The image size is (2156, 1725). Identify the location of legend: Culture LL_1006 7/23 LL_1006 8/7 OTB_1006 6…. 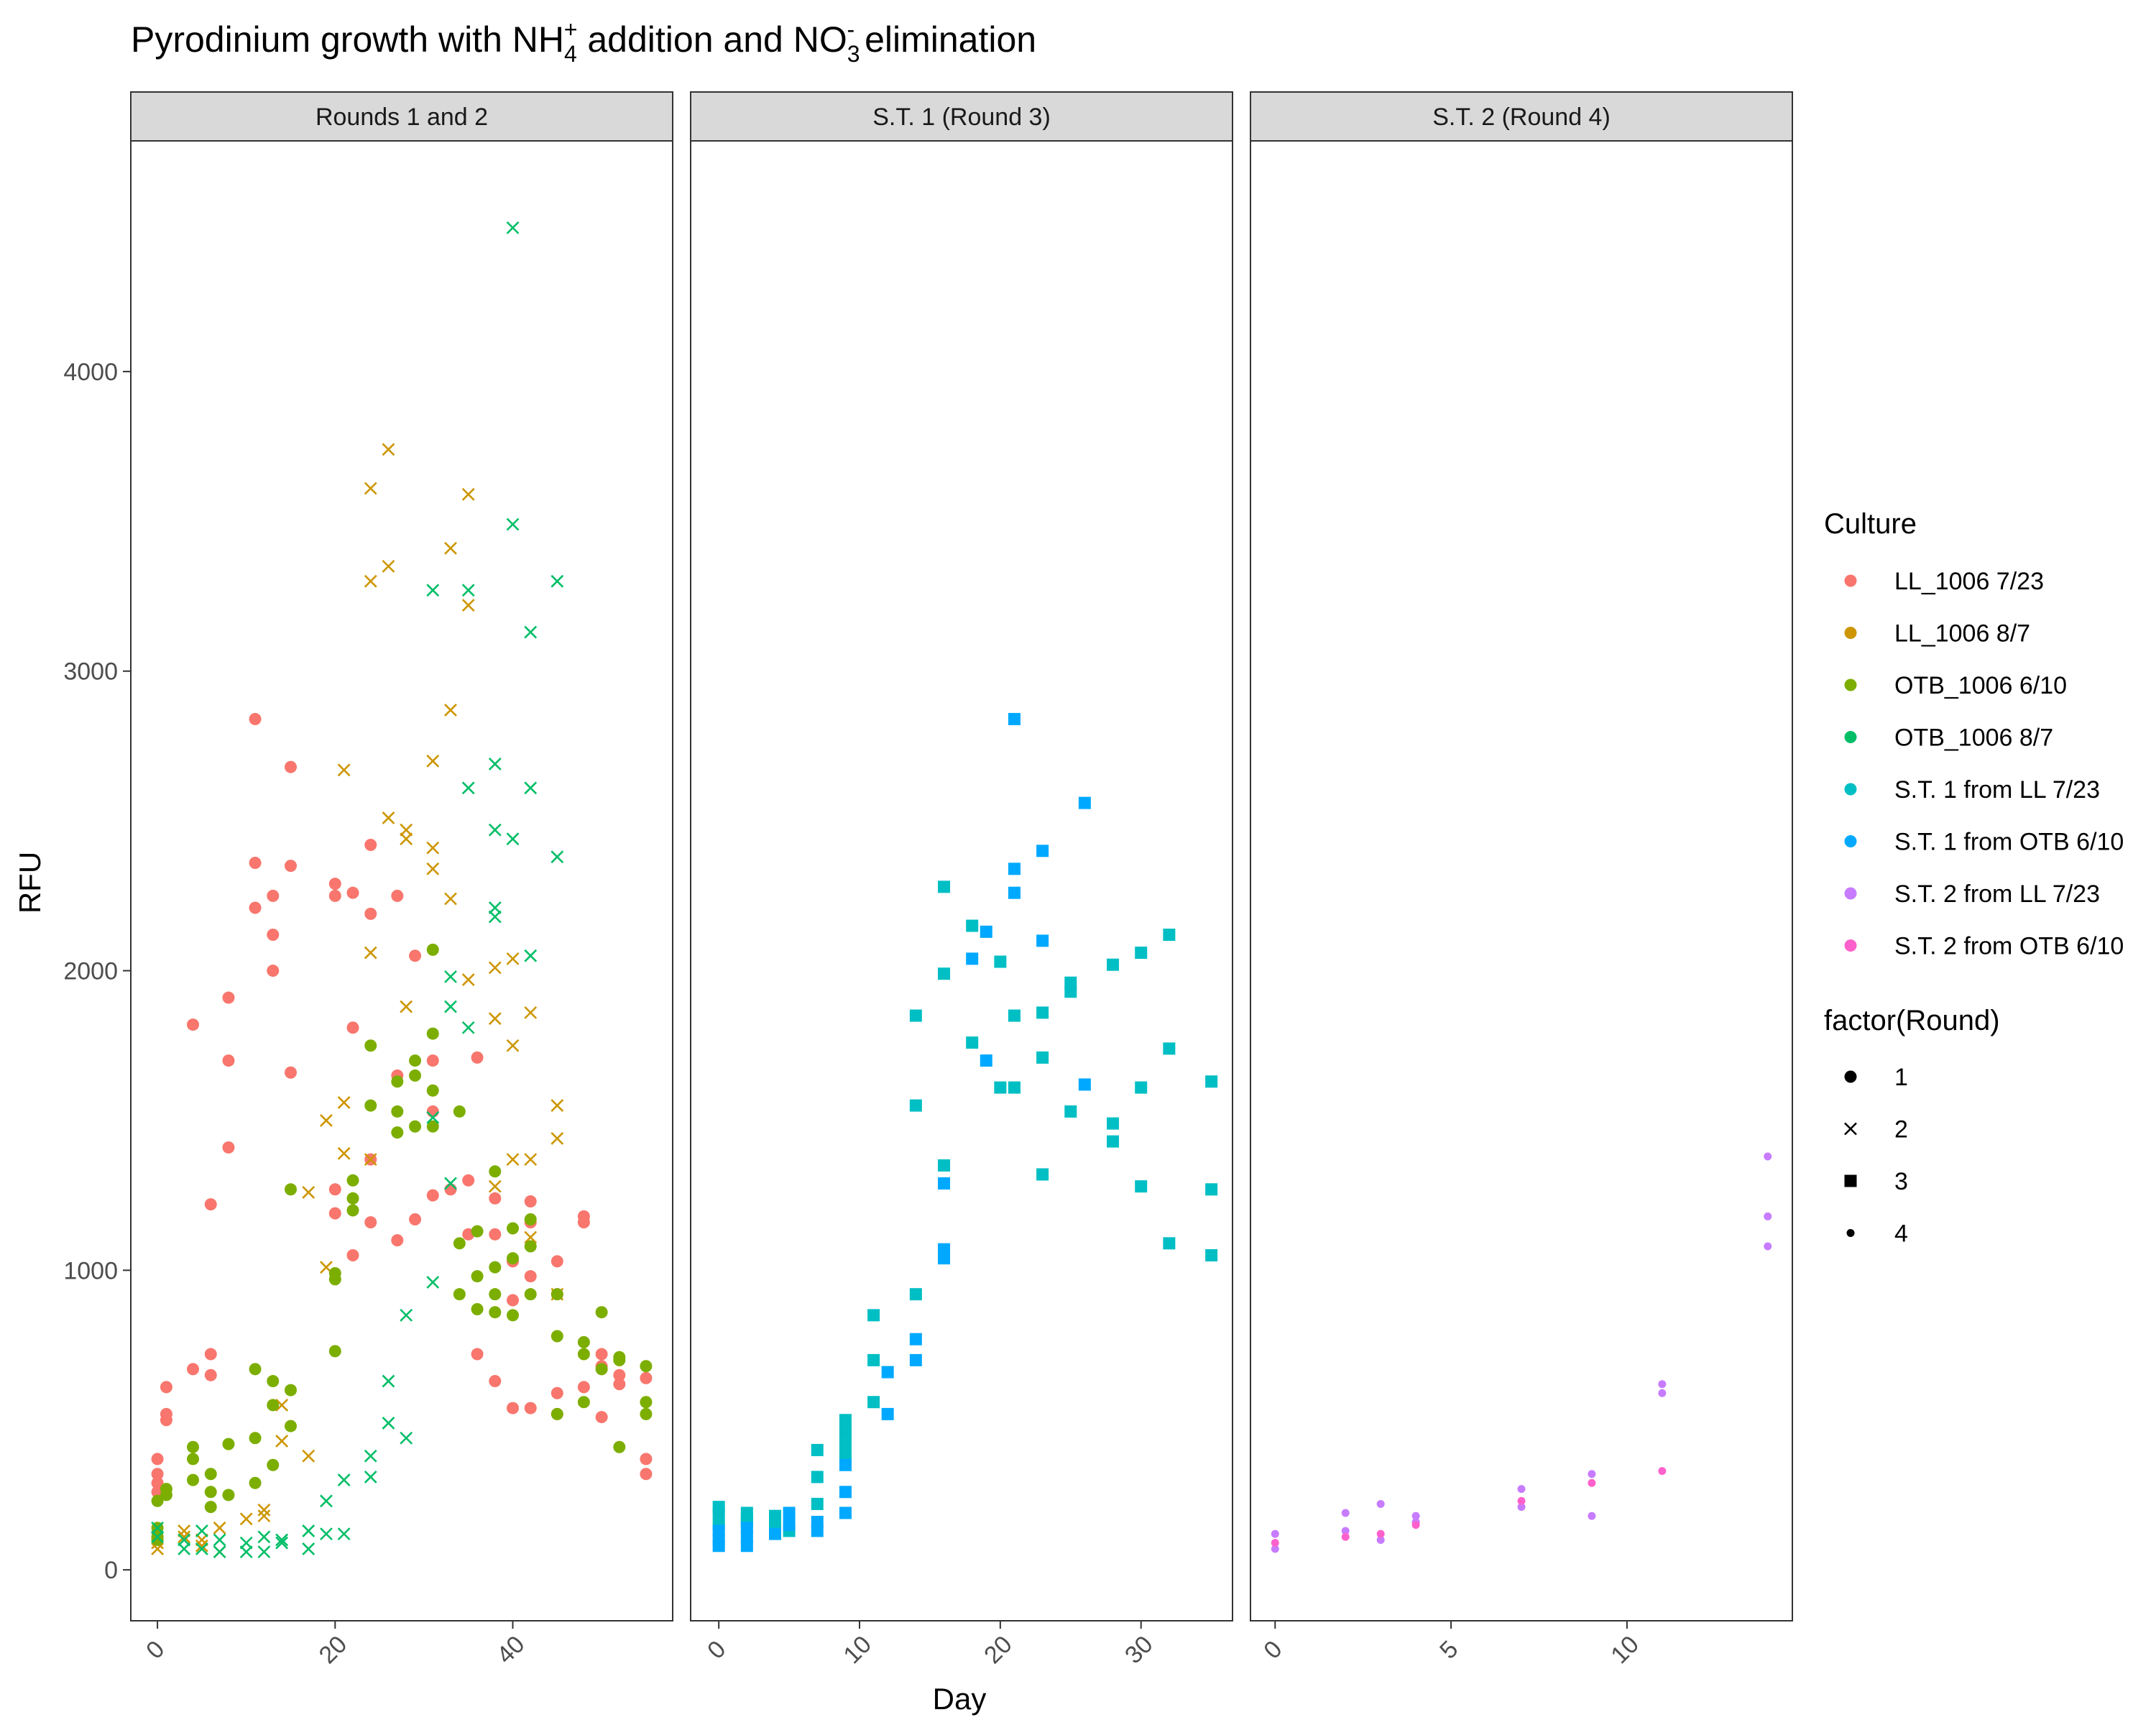
(1974, 878).